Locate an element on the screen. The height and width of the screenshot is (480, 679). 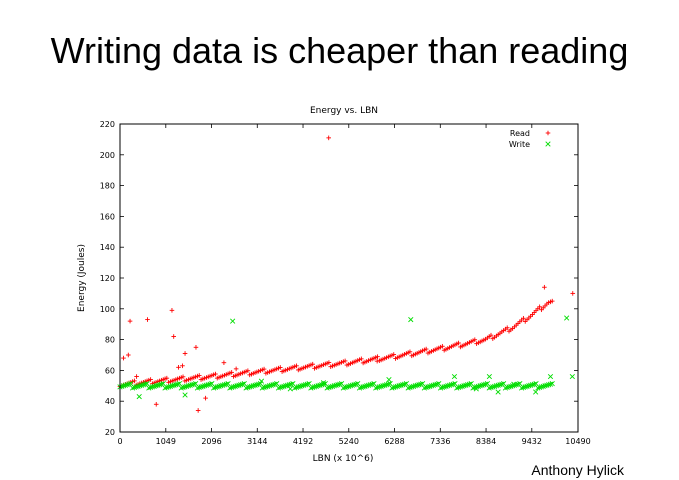
legend: Read Write is located at coordinates (530, 139).